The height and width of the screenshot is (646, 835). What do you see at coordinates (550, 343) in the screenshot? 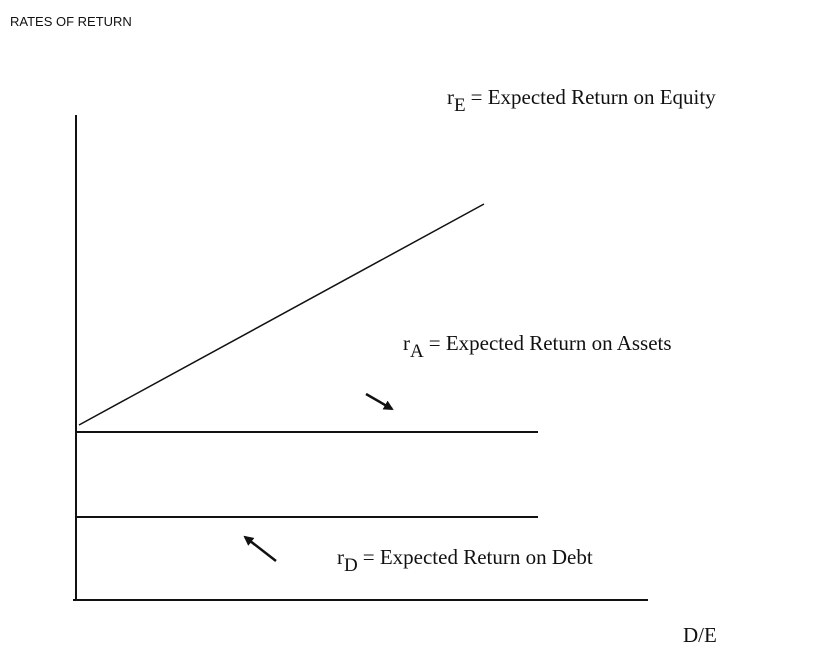
I see `label-text: = Expected Return on Assets` at bounding box center [550, 343].